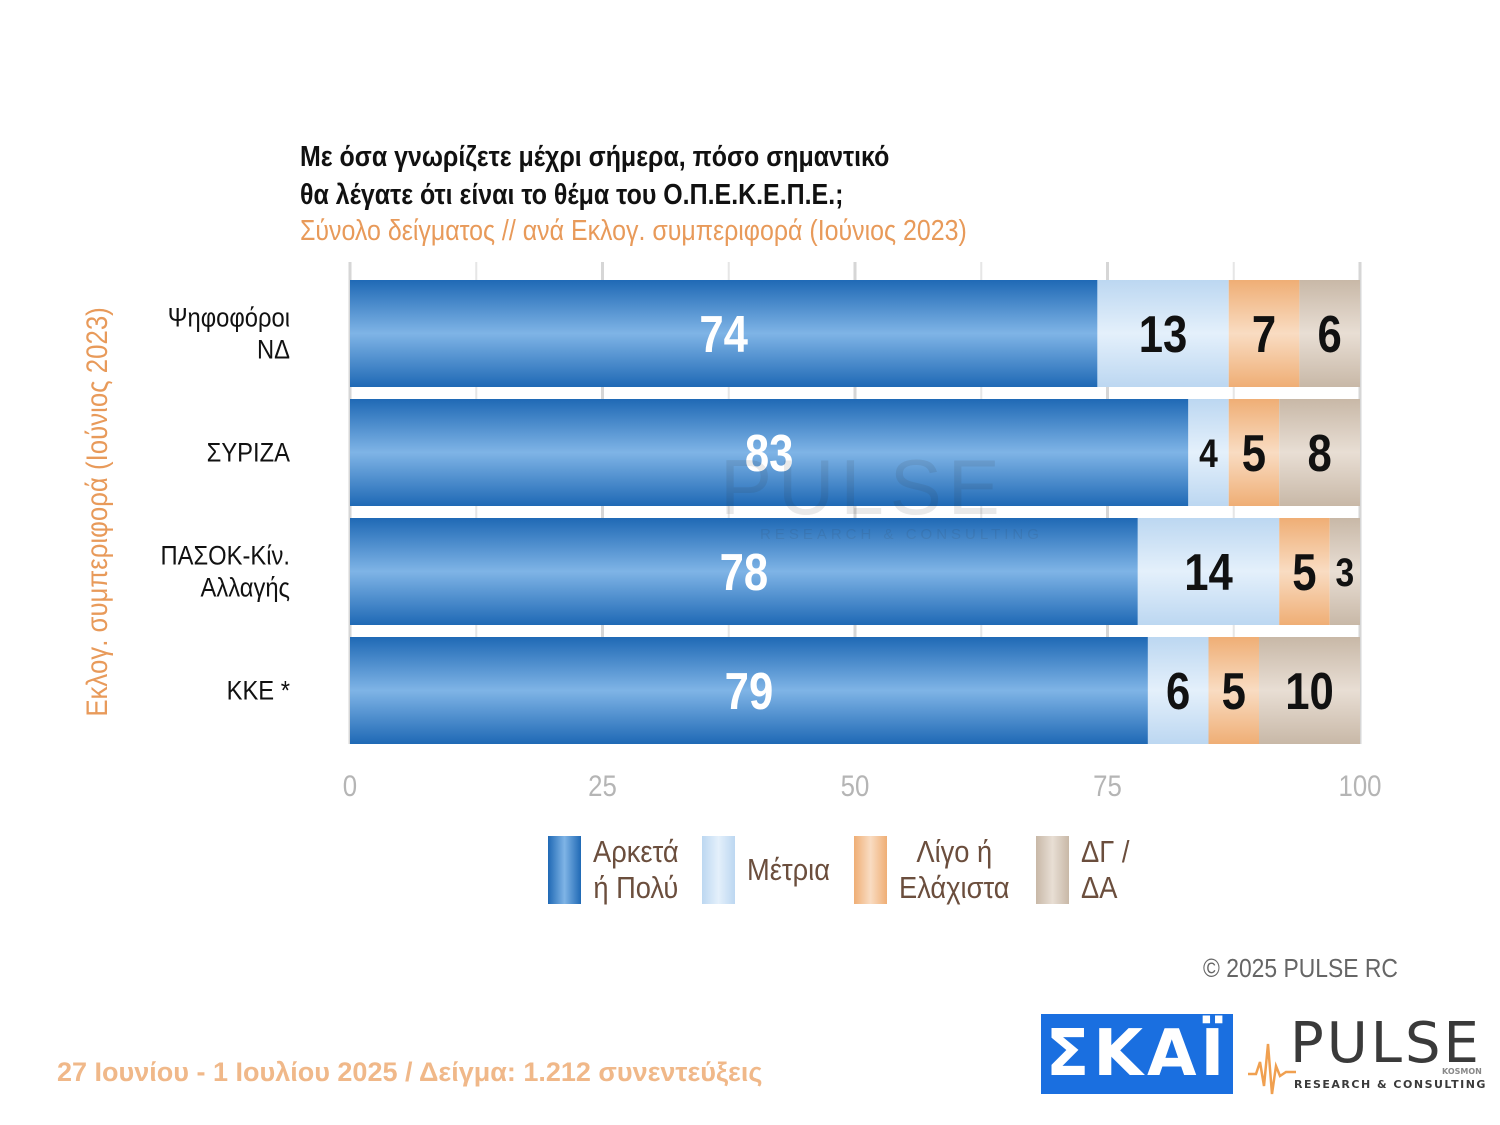 The width and height of the screenshot is (1500, 1125). Describe the element at coordinates (225, 556) in the screenshot. I see `category-label: ΠΑΣΟΚ-Κίν.` at that location.